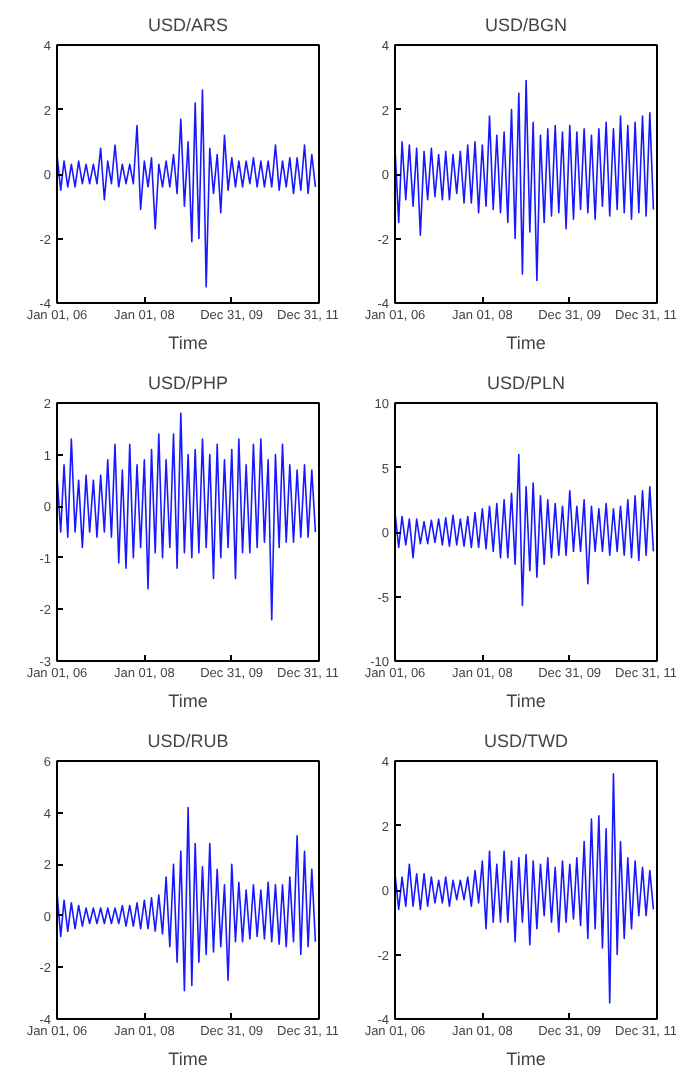  I want to click on chart-title: USD/PHP, so click(188, 383).